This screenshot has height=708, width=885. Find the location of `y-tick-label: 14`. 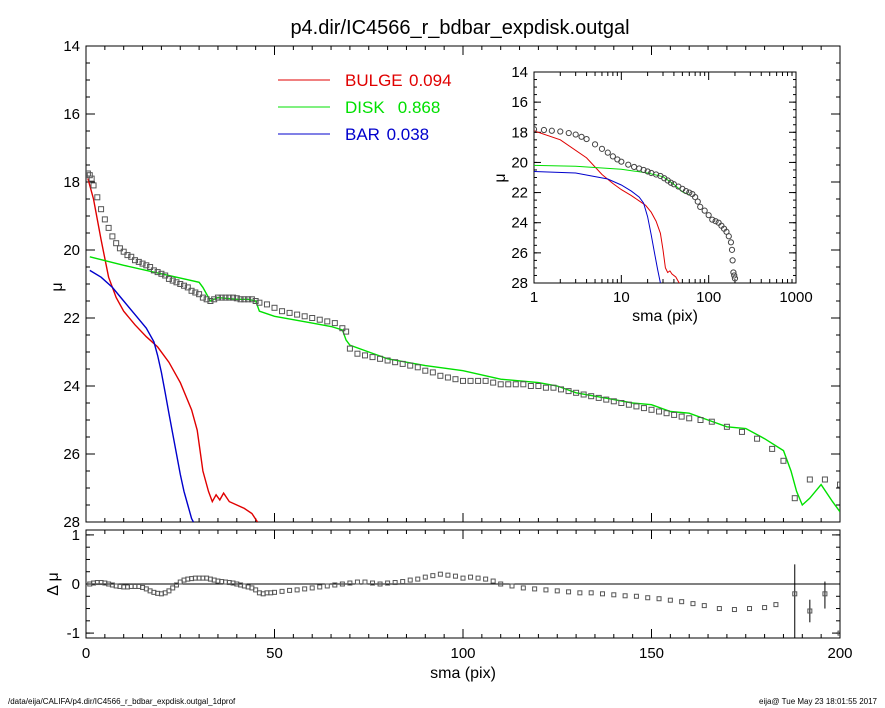

y-tick-label: 14 is located at coordinates (71, 46).